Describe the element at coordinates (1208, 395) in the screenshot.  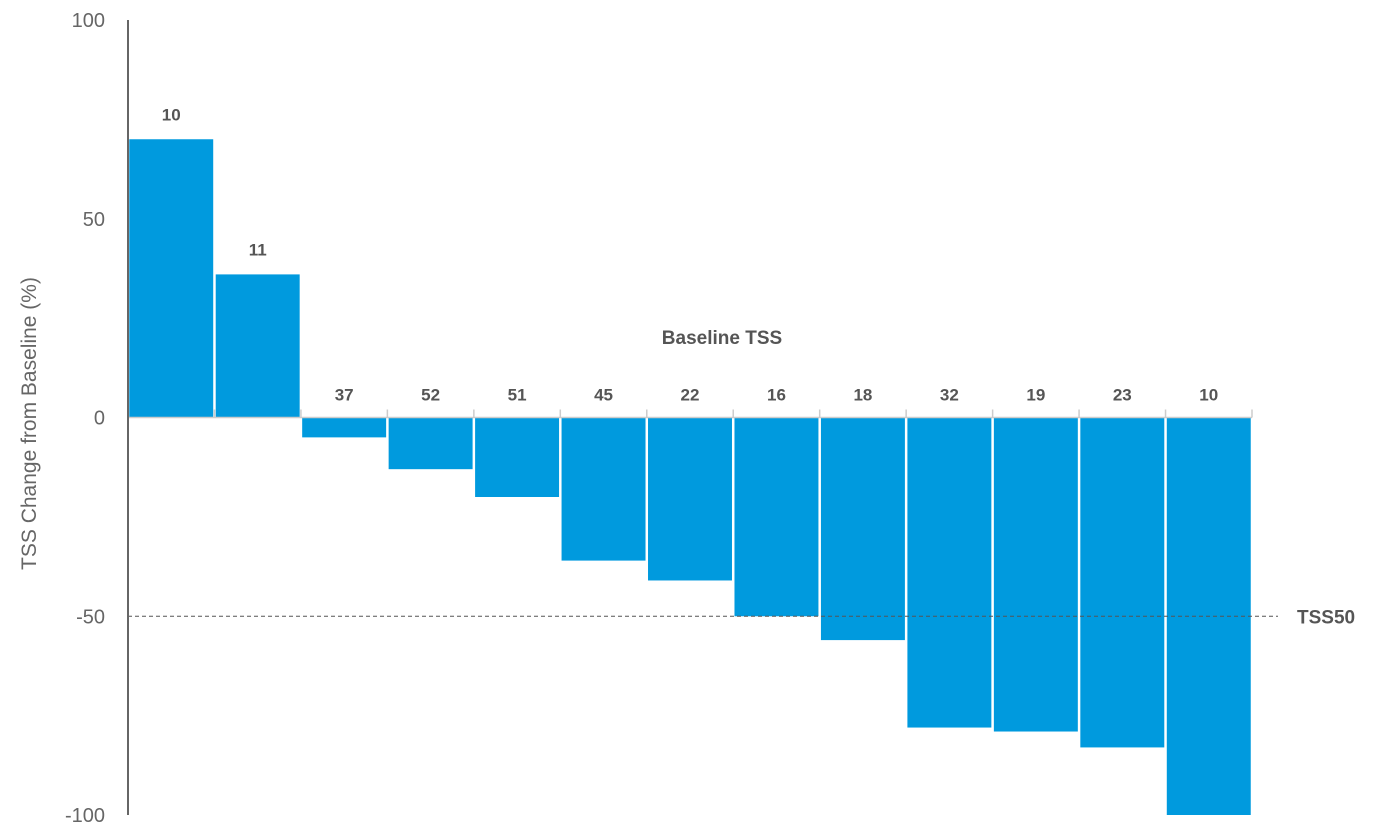
I see `bar-label-13: 10` at that location.